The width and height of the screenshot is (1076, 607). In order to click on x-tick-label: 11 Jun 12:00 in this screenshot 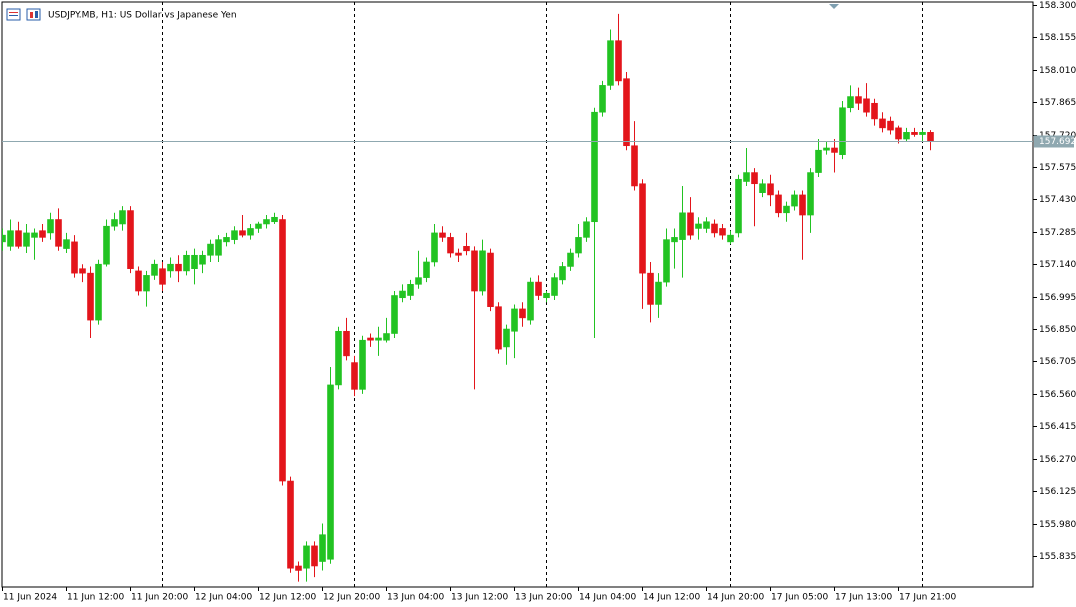, I will do `click(95, 598)`.